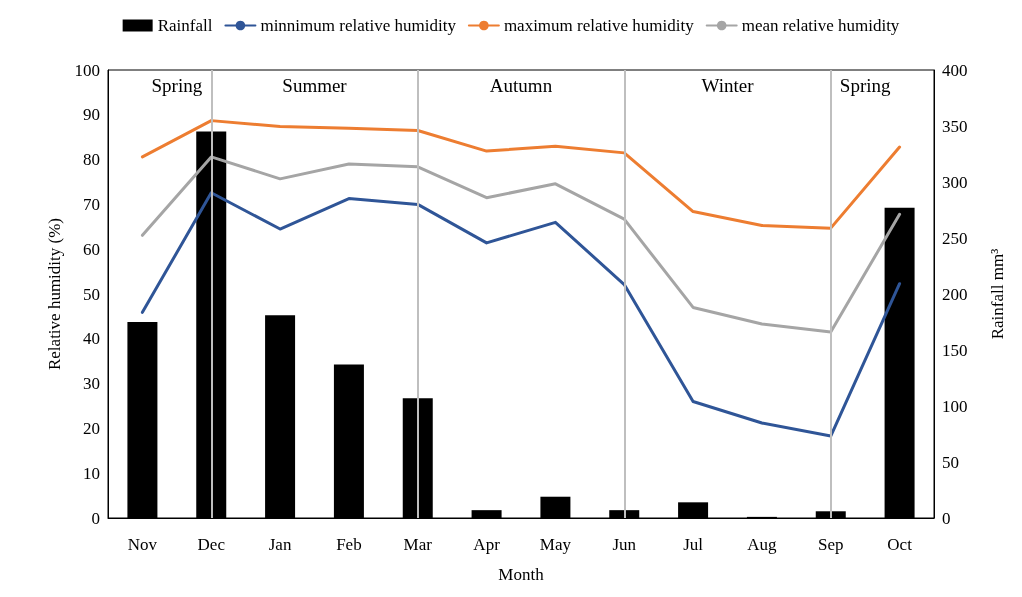  What do you see at coordinates (955, 294) in the screenshot?
I see `y2-tick-label: 200` at bounding box center [955, 294].